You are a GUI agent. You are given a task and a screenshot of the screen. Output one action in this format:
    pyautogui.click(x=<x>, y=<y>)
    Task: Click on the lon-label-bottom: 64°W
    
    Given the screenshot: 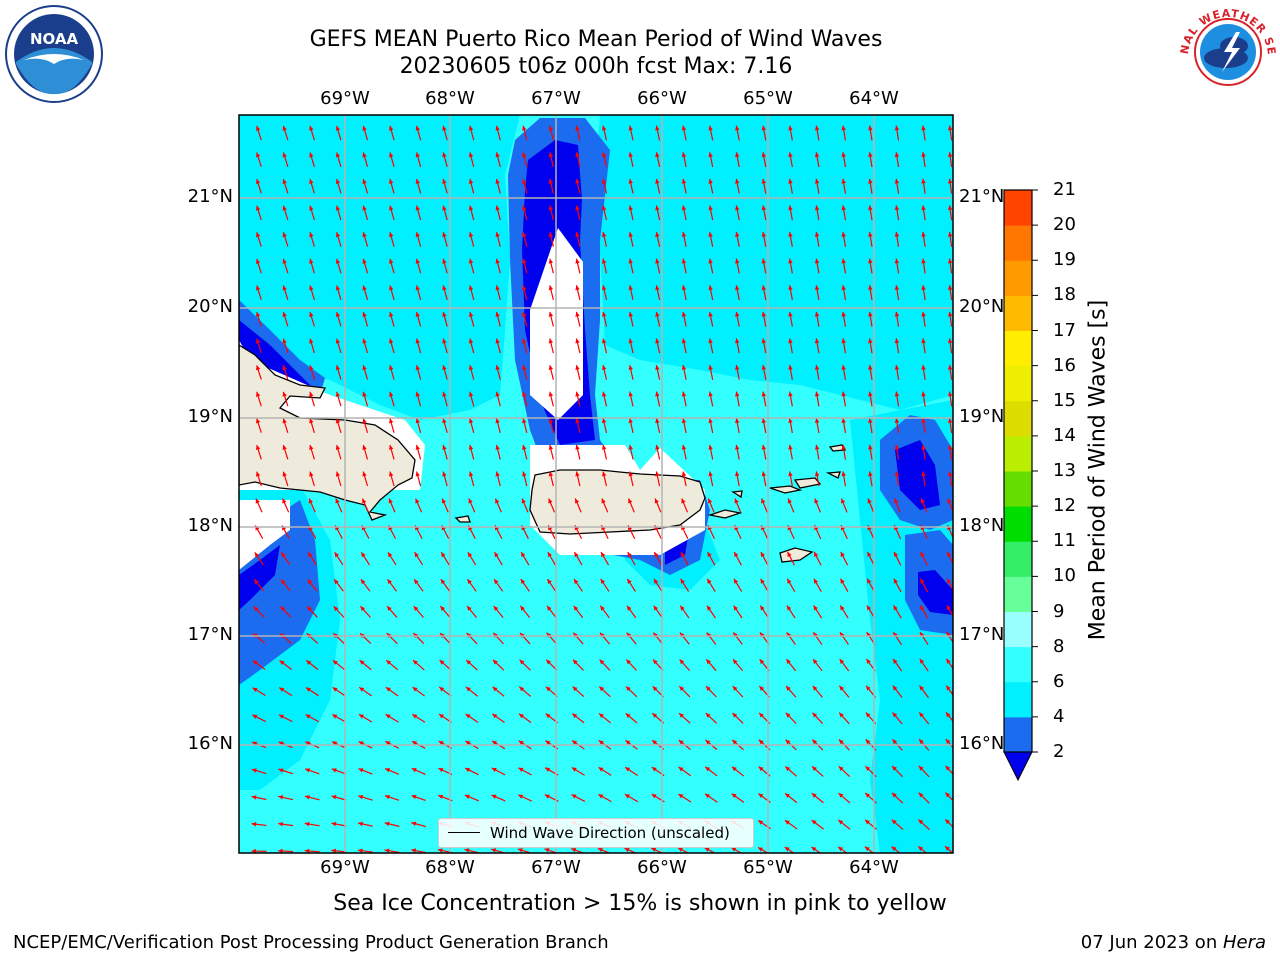 What is the action you would take?
    pyautogui.click(x=874, y=867)
    